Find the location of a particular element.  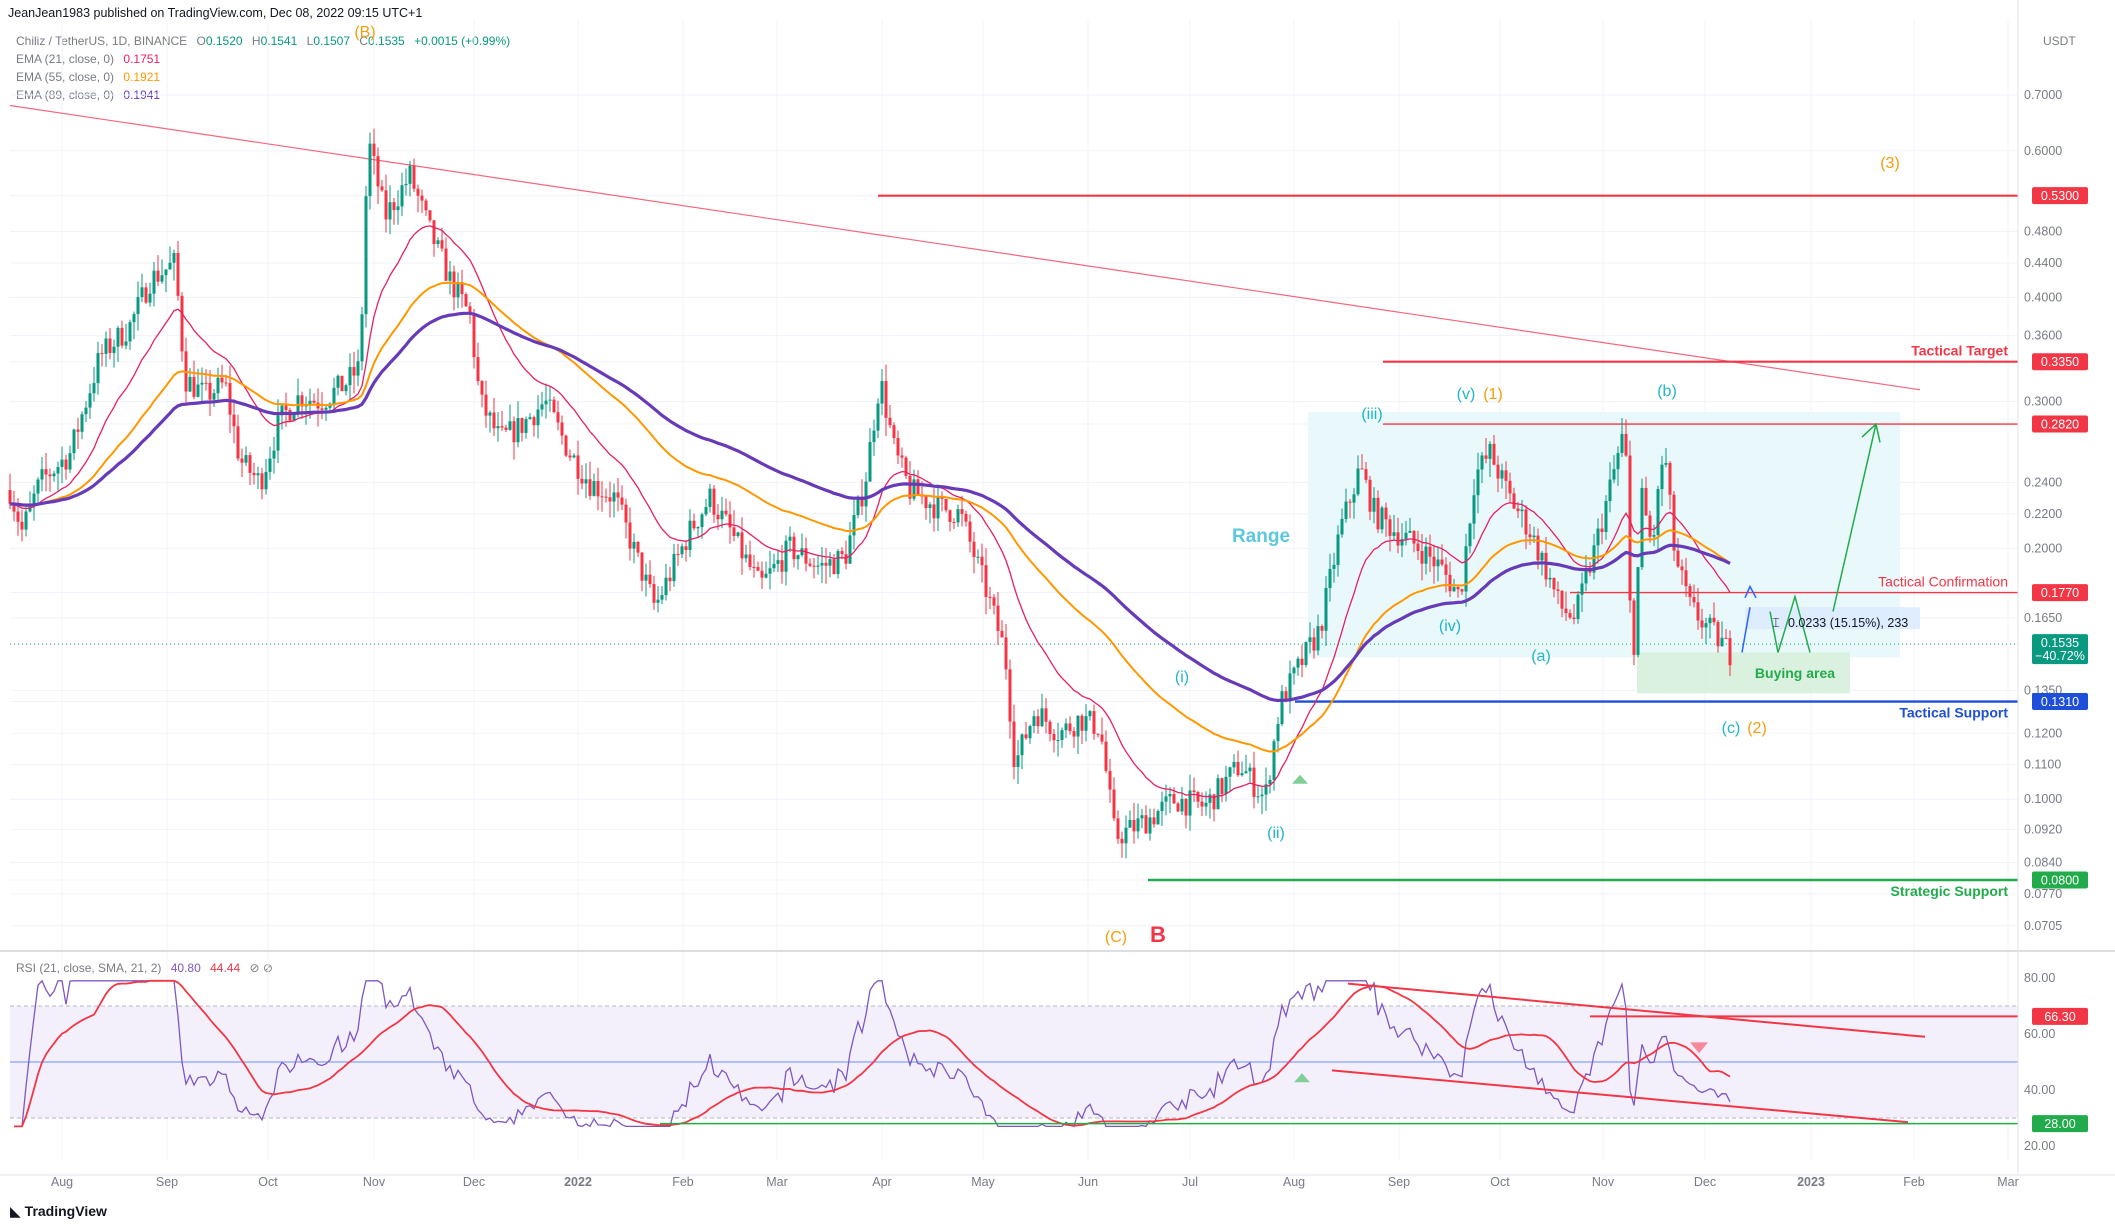

rsi-value2: 44.44 is located at coordinates (225, 968).